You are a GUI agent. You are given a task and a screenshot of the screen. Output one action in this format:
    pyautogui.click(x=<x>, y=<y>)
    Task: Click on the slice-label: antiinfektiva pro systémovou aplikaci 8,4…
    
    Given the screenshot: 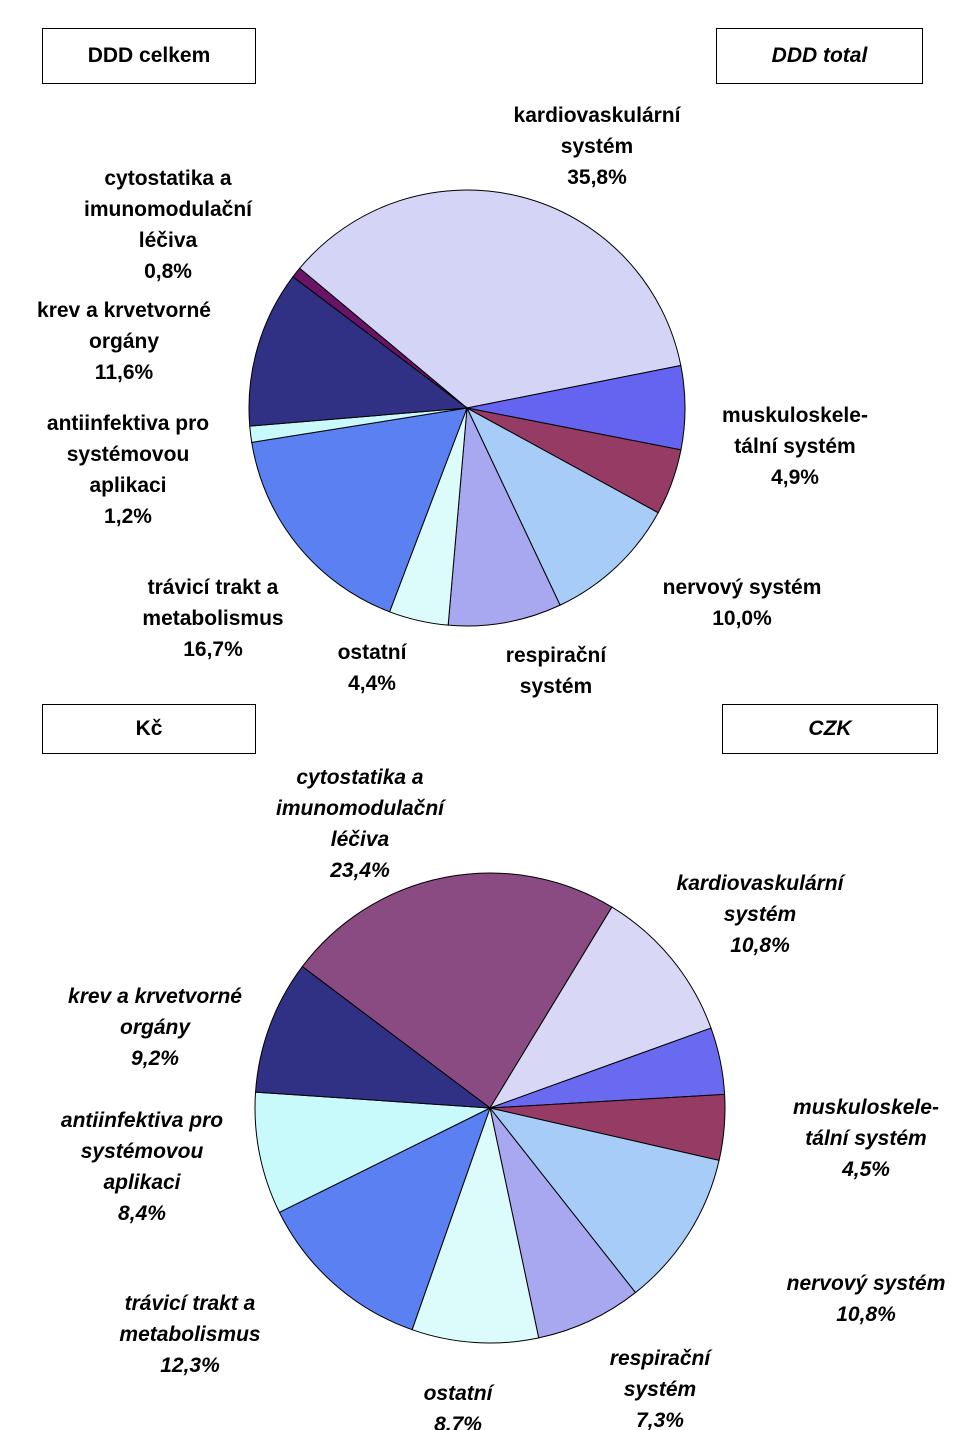 What is the action you would take?
    pyautogui.click(x=142, y=1167)
    